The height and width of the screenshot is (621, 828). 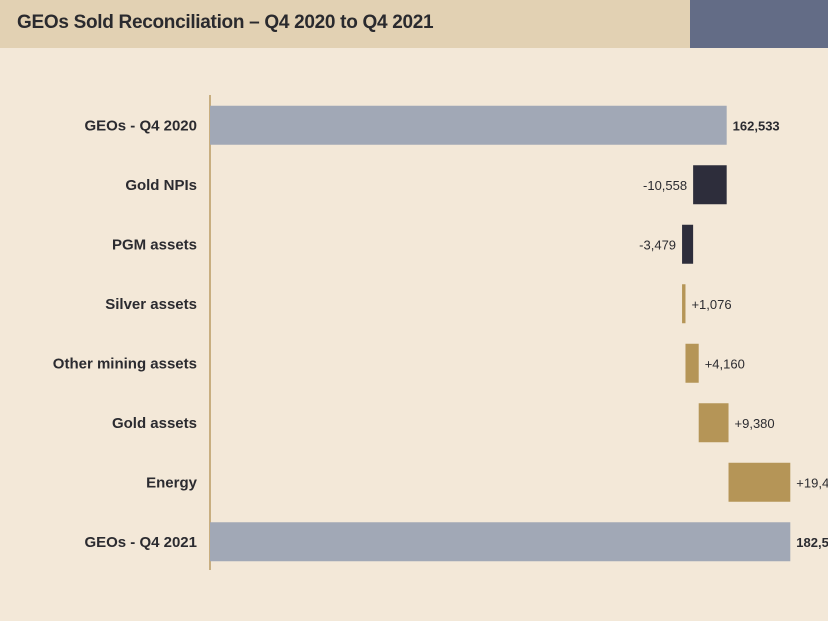 What do you see at coordinates (140, 125) in the screenshot?
I see `category-label: GEOs - Q4 2020` at bounding box center [140, 125].